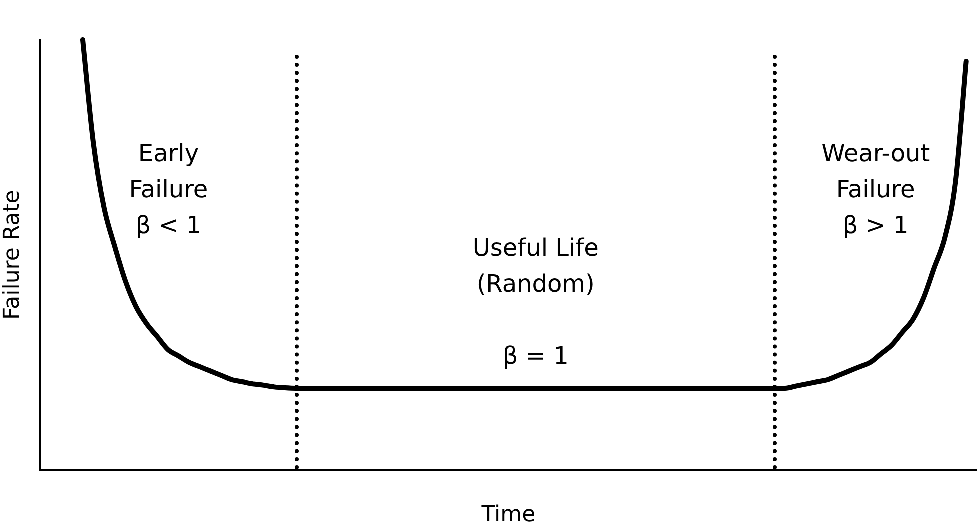 The height and width of the screenshot is (529, 980). Describe the element at coordinates (168, 189) in the screenshot. I see `annotation: Early Failure β < 1` at that location.